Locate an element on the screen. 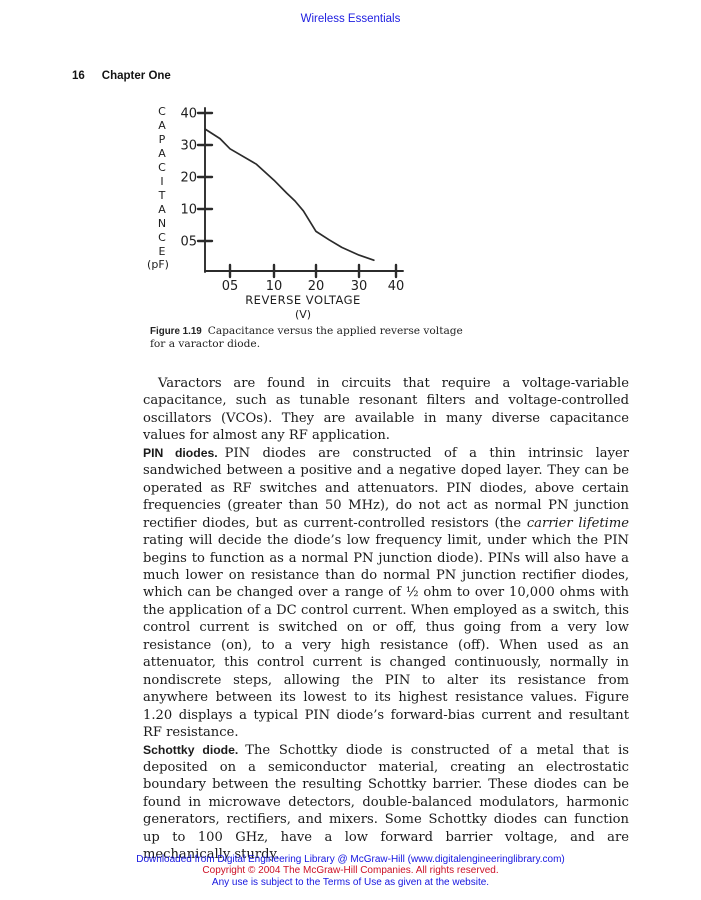  x-tick-label: 20 is located at coordinates (316, 286).